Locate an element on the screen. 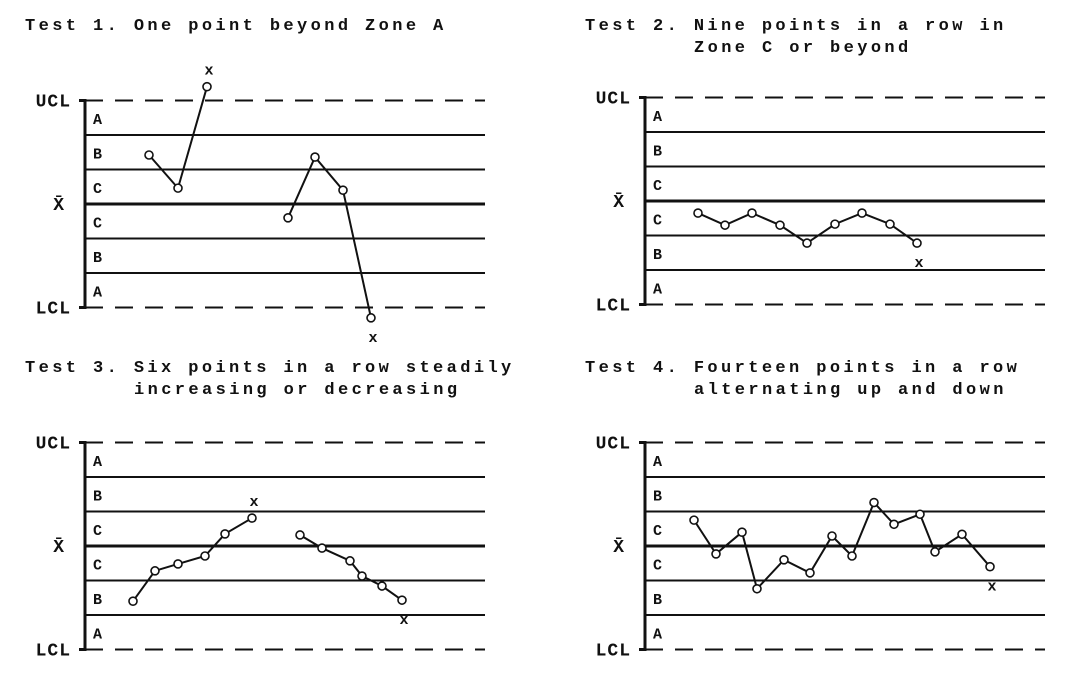 Image resolution: width=1090 pixels, height=684 pixels. panel-title: alternating up and down is located at coordinates (850, 390).